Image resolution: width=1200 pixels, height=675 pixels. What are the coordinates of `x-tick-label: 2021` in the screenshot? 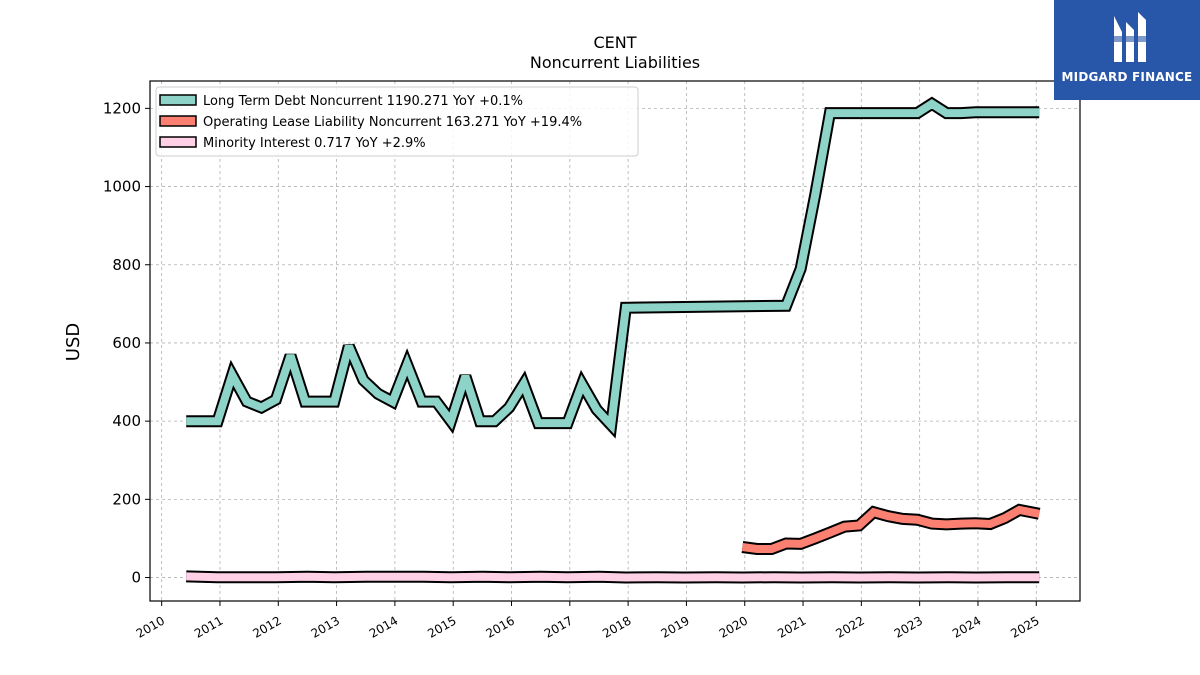 It's located at (791, 626).